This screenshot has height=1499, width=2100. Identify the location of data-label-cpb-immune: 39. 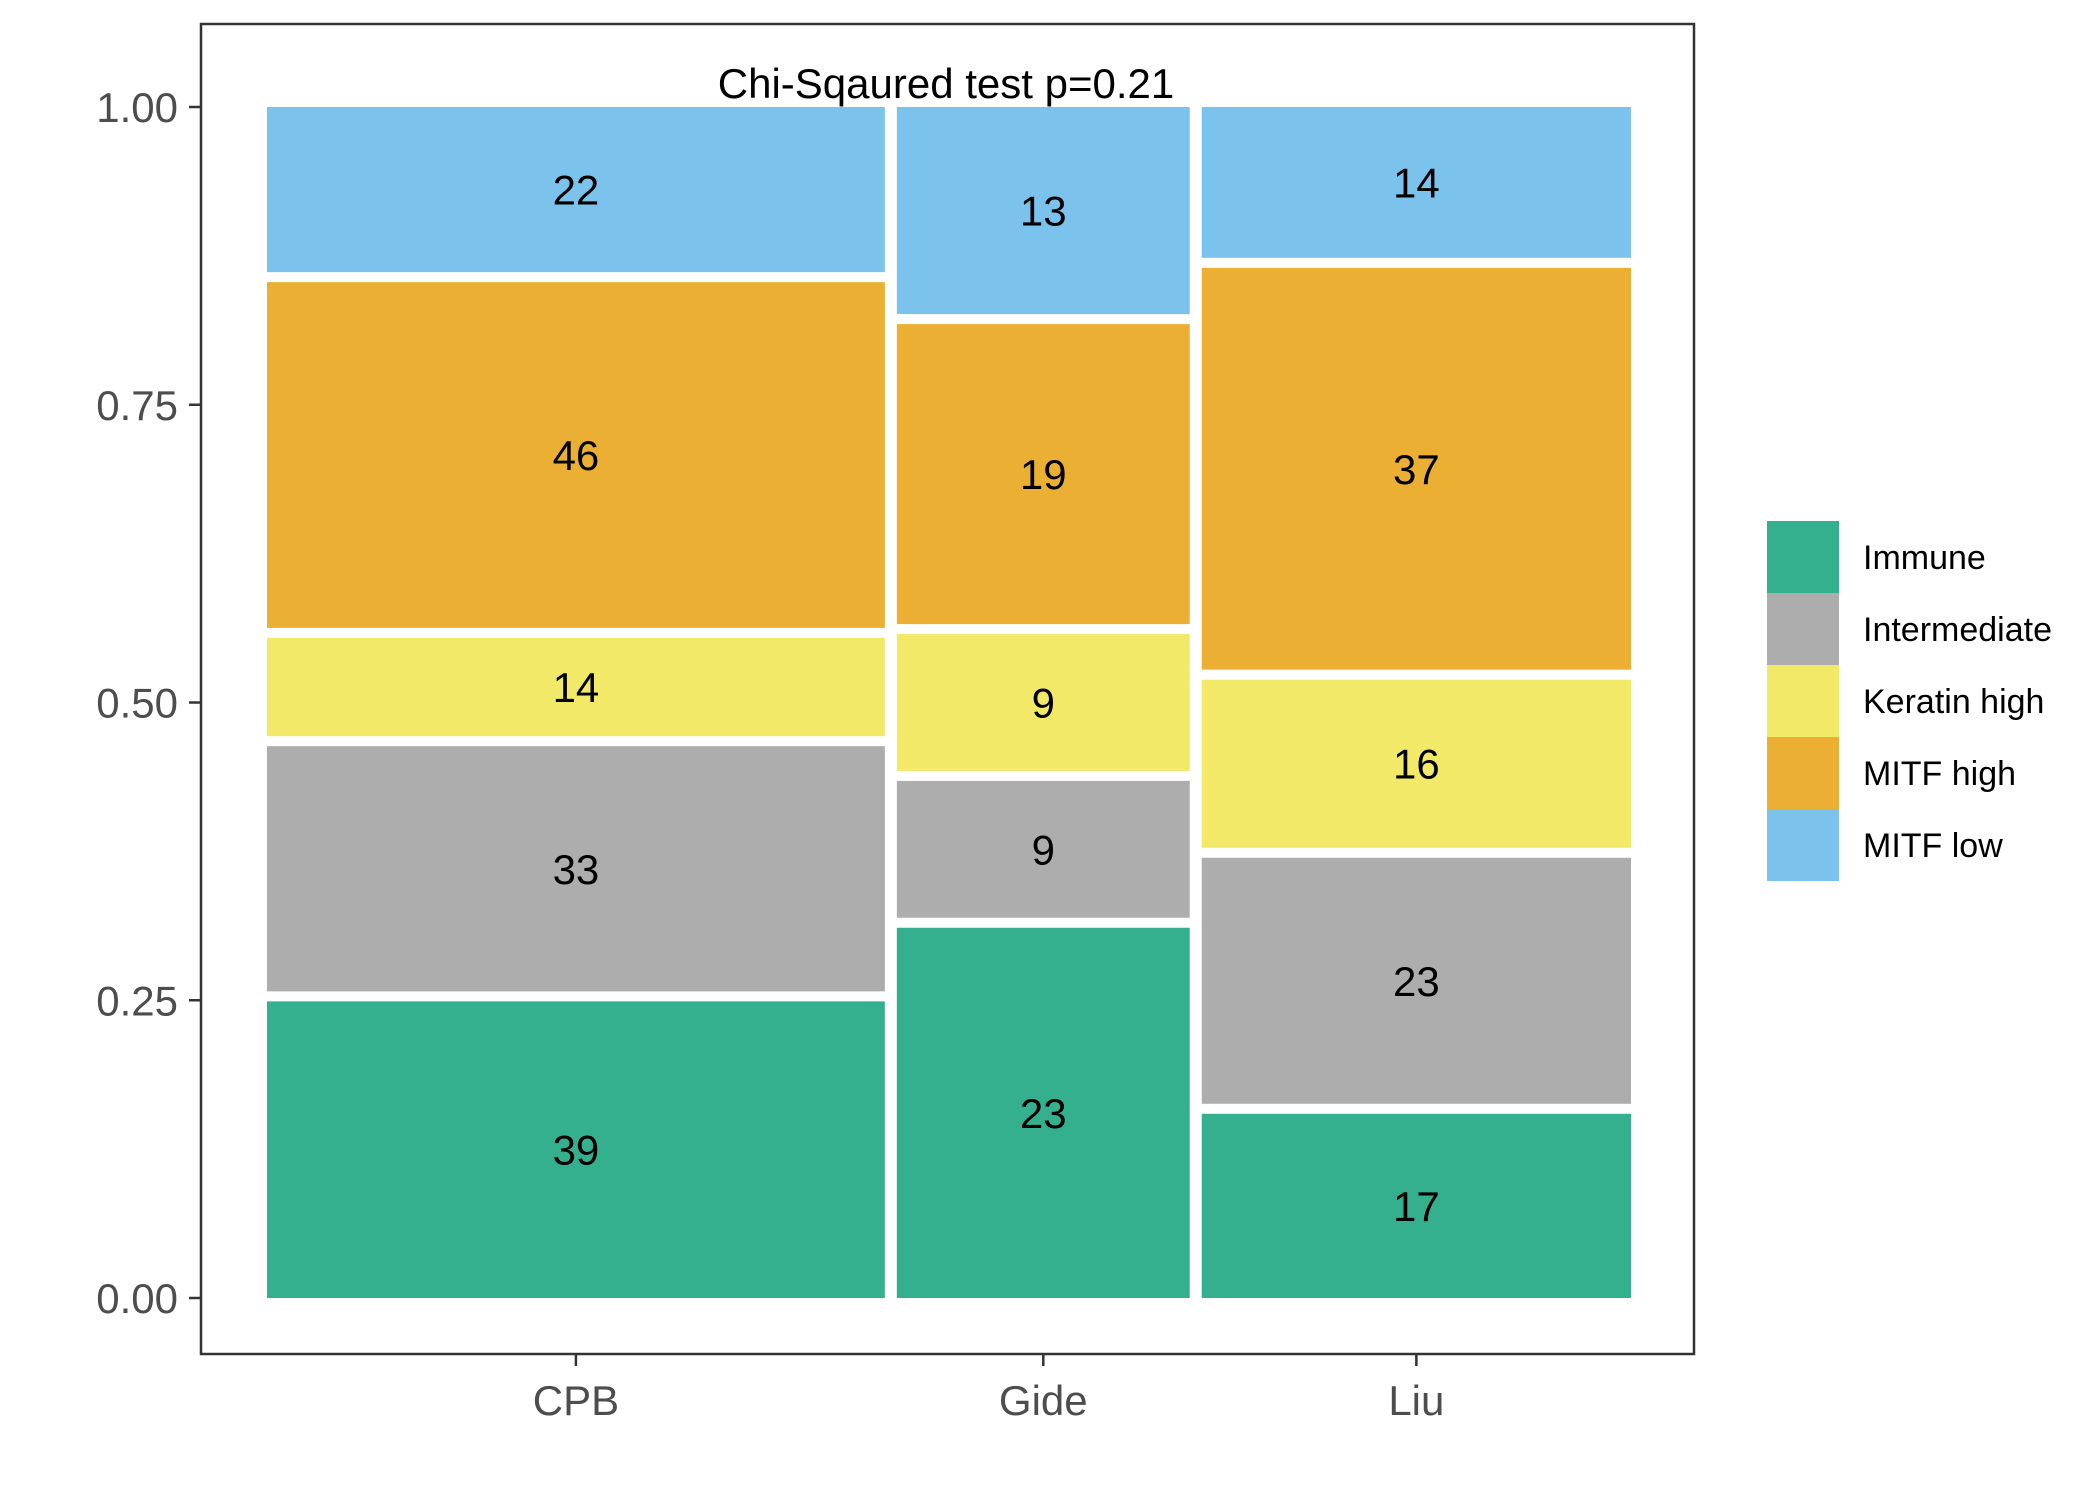
(576, 1150).